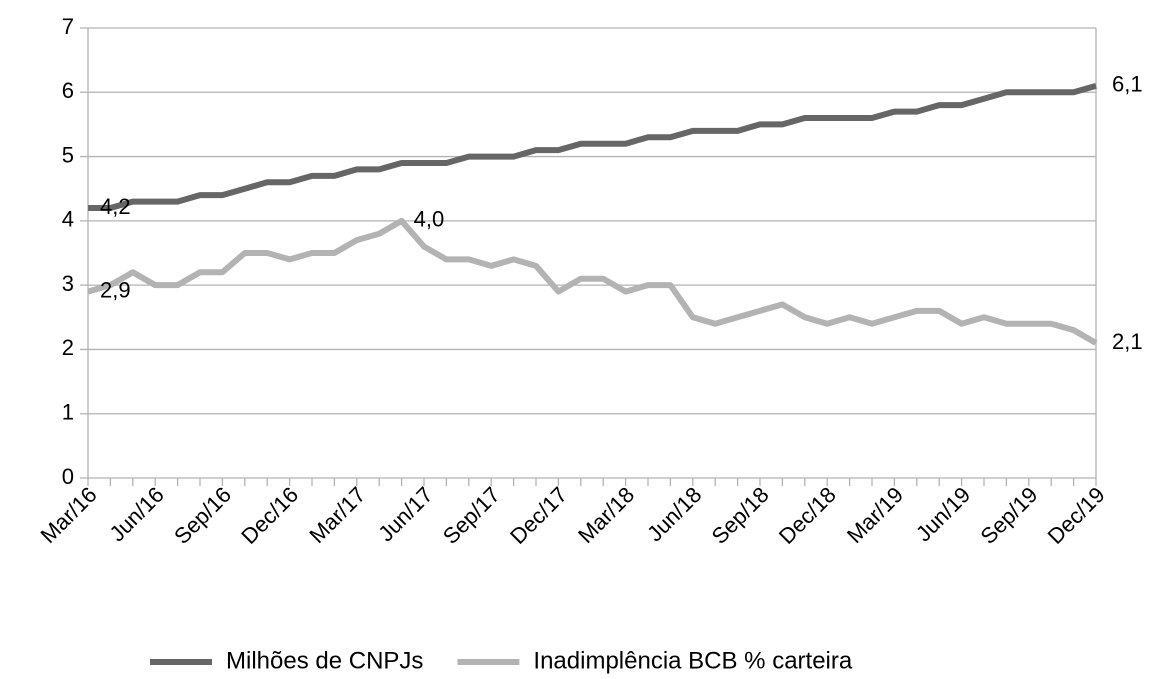 This screenshot has width=1150, height=679. Describe the element at coordinates (875, 515) in the screenshot. I see `x-tick-label: Mar/19` at that location.